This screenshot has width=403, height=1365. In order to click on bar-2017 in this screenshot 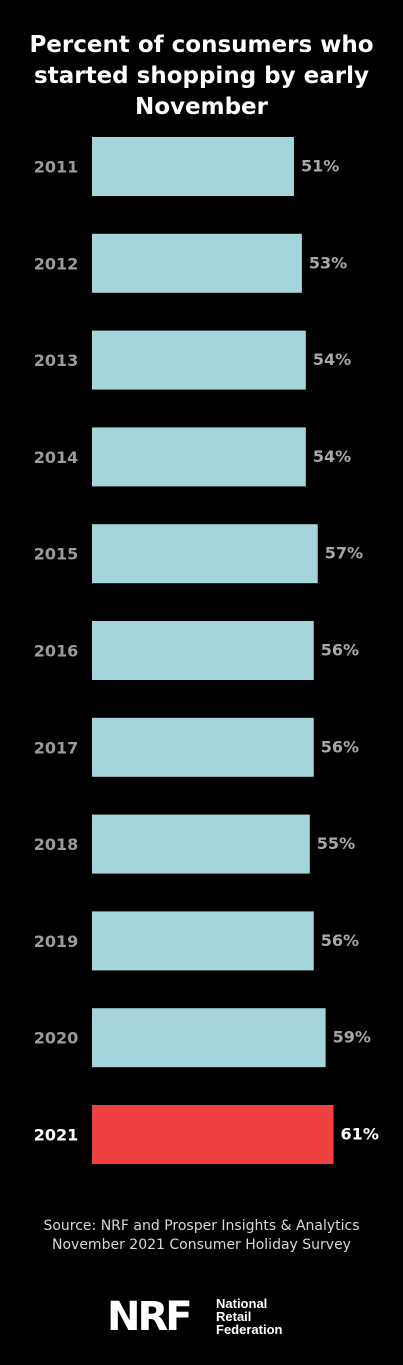, I will do `click(203, 747)`.